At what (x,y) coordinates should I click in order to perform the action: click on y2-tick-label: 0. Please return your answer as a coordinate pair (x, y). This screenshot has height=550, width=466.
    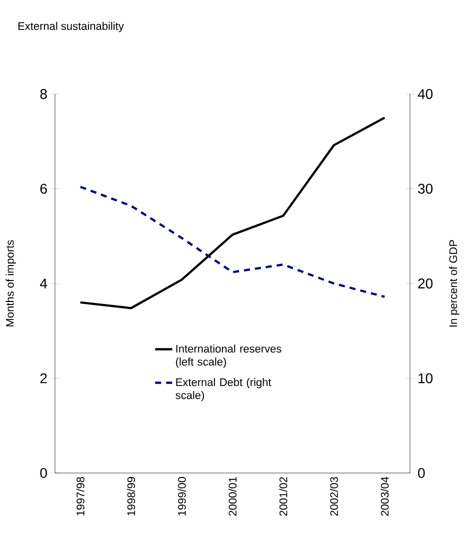
    Looking at the image, I should click on (421, 473).